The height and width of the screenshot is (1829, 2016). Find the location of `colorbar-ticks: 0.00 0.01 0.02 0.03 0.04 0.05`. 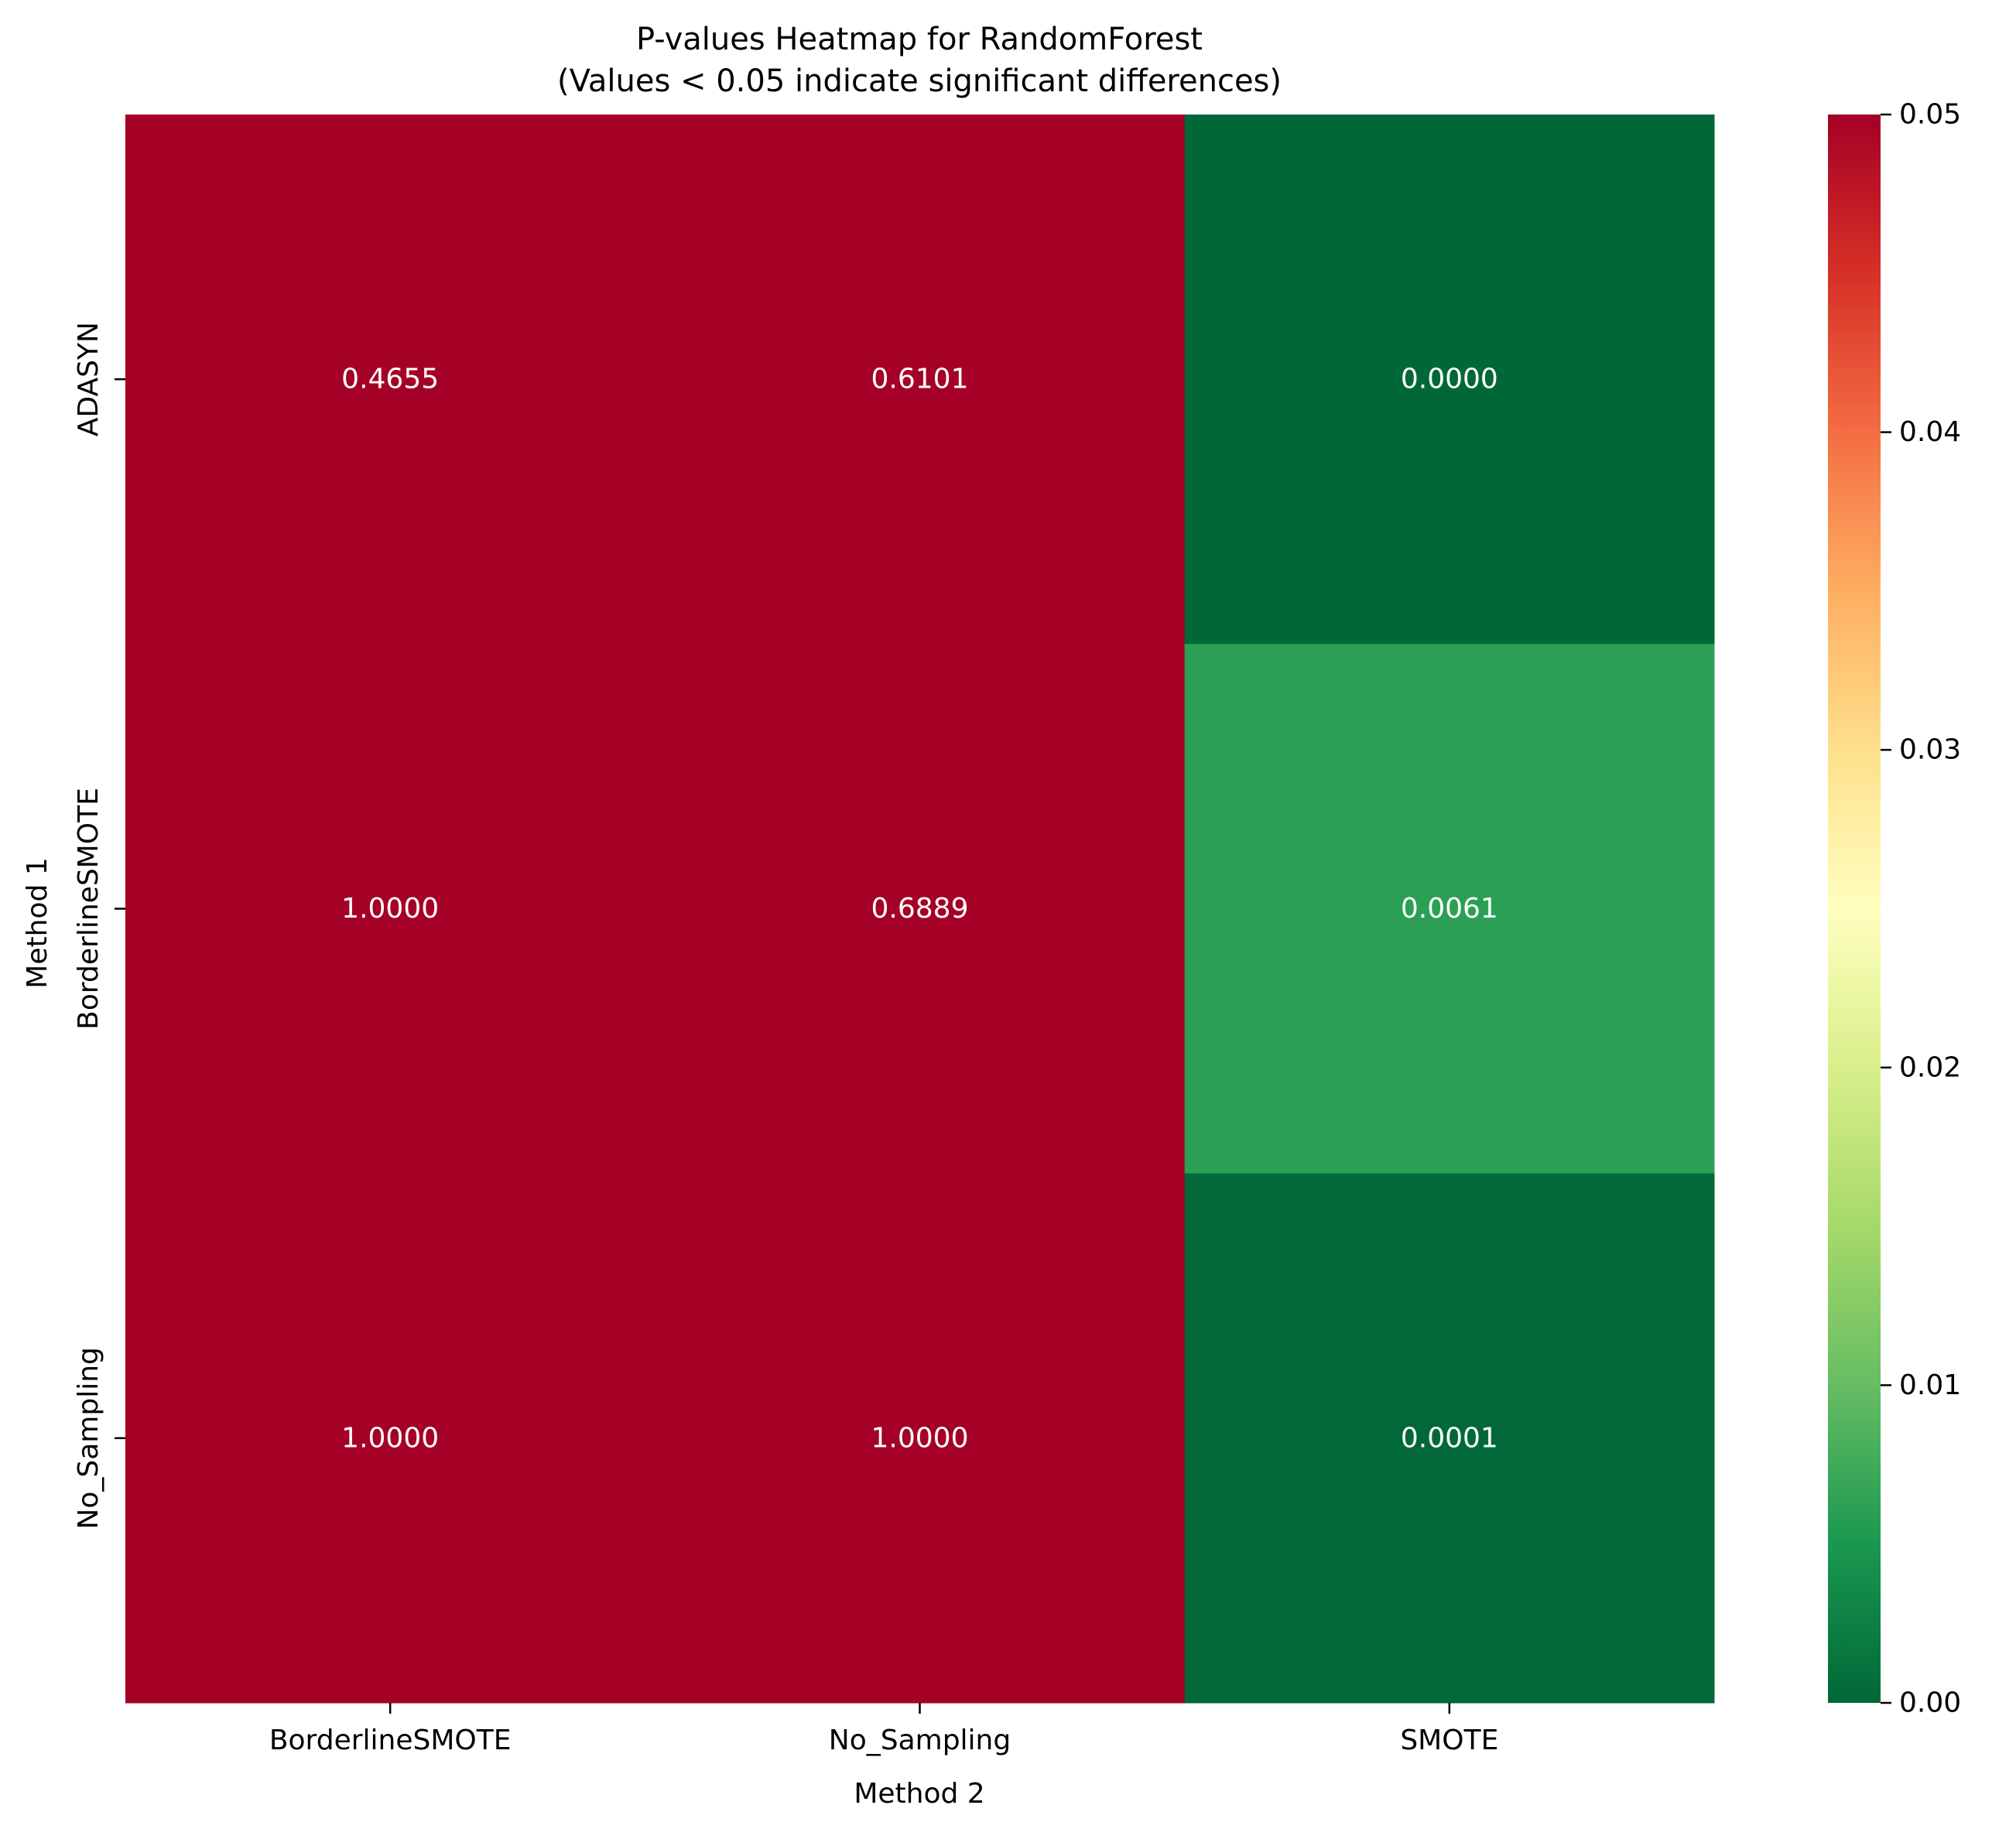

colorbar-ticks: 0.00 0.01 0.02 0.03 0.04 0.05 is located at coordinates (1921, 909).